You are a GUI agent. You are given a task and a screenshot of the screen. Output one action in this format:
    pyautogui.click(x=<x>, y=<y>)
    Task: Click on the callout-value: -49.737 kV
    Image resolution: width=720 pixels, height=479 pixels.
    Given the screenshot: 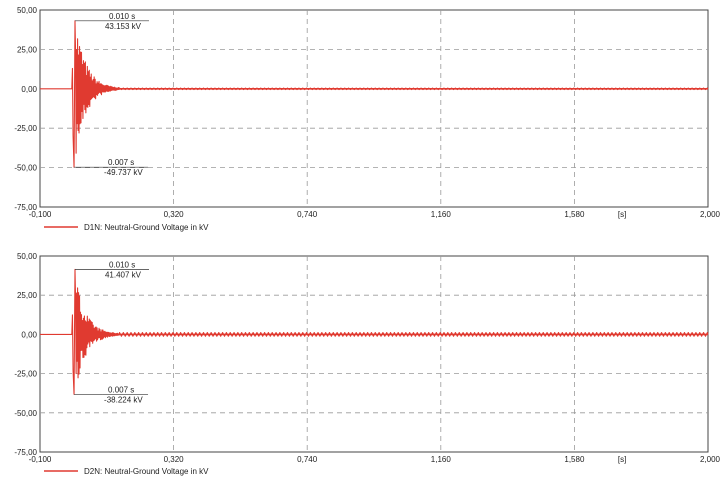 What is the action you would take?
    pyautogui.click(x=123, y=172)
    